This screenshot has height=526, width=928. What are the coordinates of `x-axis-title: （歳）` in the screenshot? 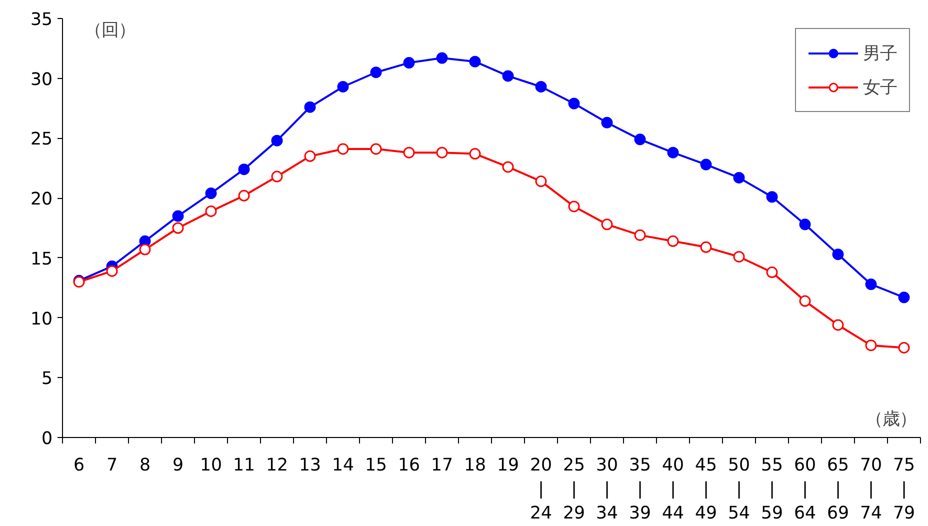 It's located at (891, 420).